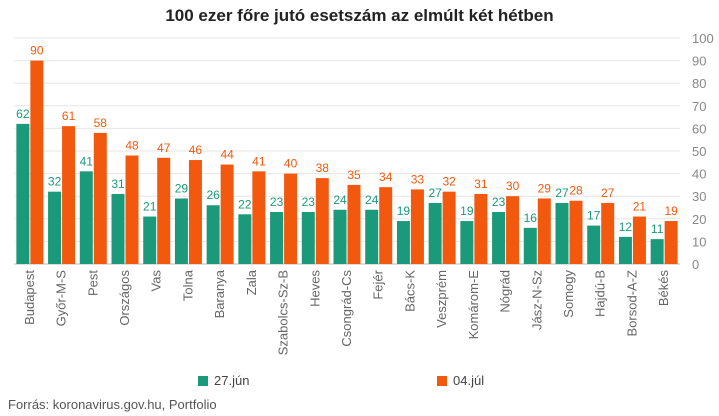 This screenshot has height=416, width=719. What do you see at coordinates (386, 177) in the screenshot?
I see `value-label: 34` at bounding box center [386, 177].